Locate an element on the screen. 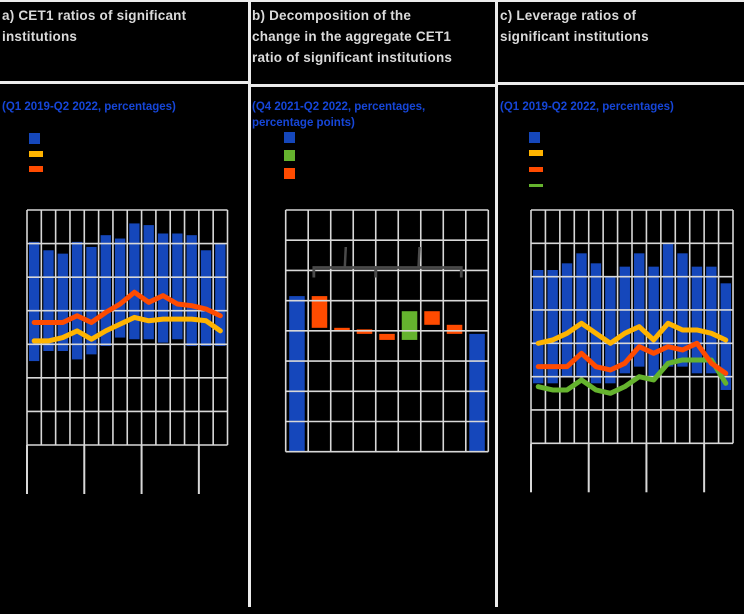 Image resolution: width=744 pixels, height=614 pixels. chart-a is located at coordinates (127, 351).